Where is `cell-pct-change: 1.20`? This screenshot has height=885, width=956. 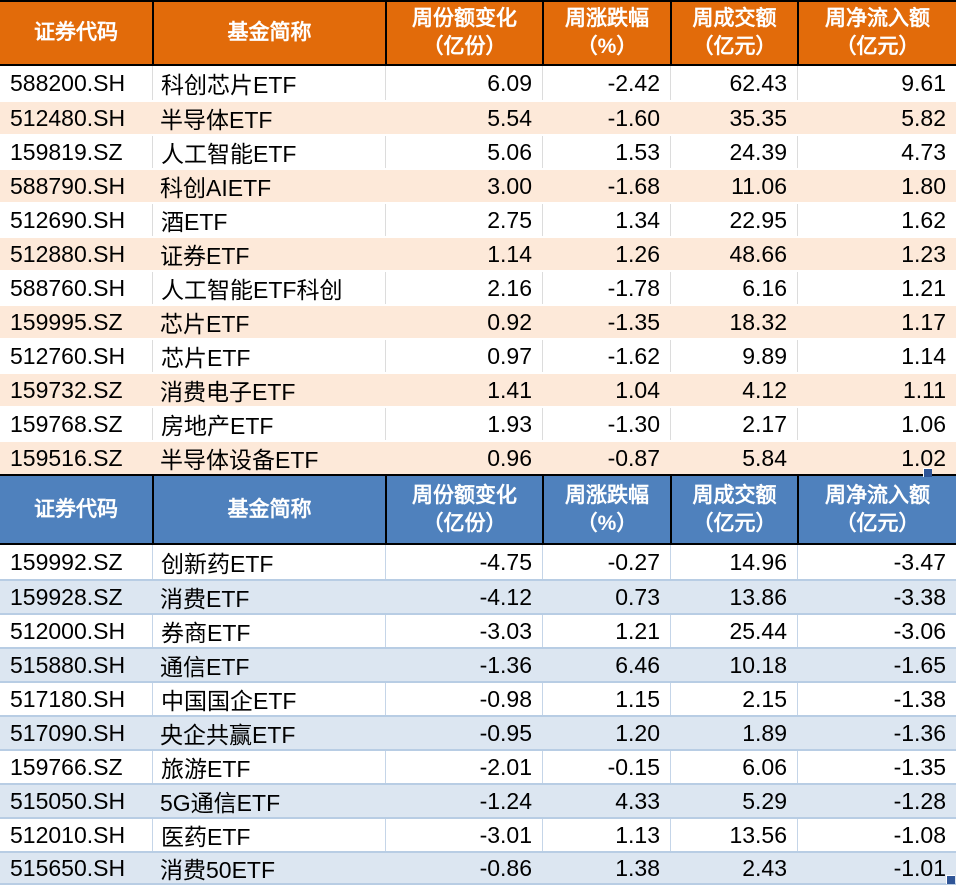
cell-pct-change: 1.20 is located at coordinates (637, 732).